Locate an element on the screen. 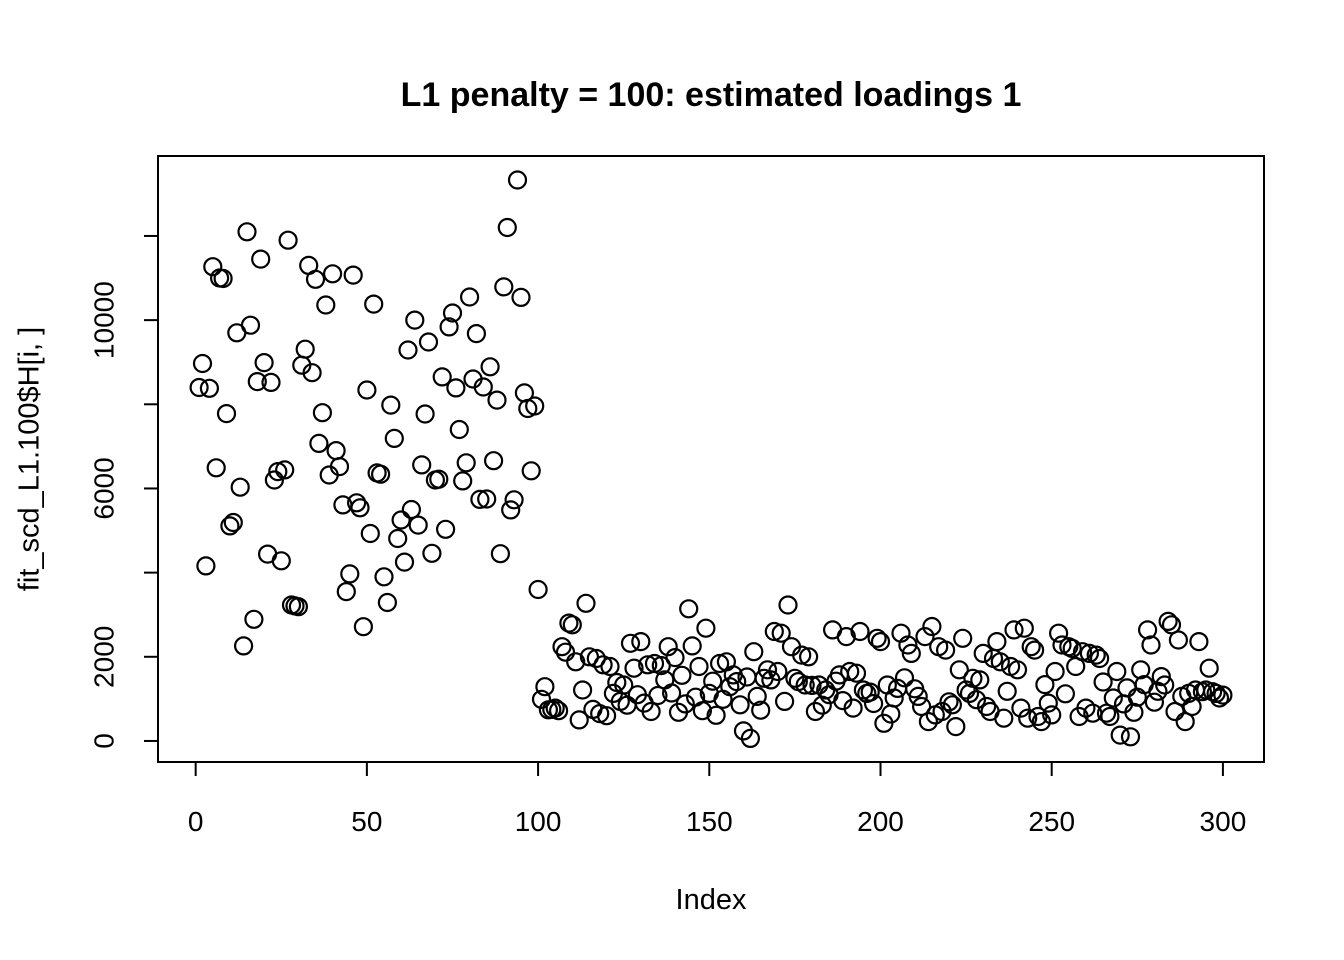 The height and width of the screenshot is (960, 1344). x-tick-label: 0 is located at coordinates (196, 821).